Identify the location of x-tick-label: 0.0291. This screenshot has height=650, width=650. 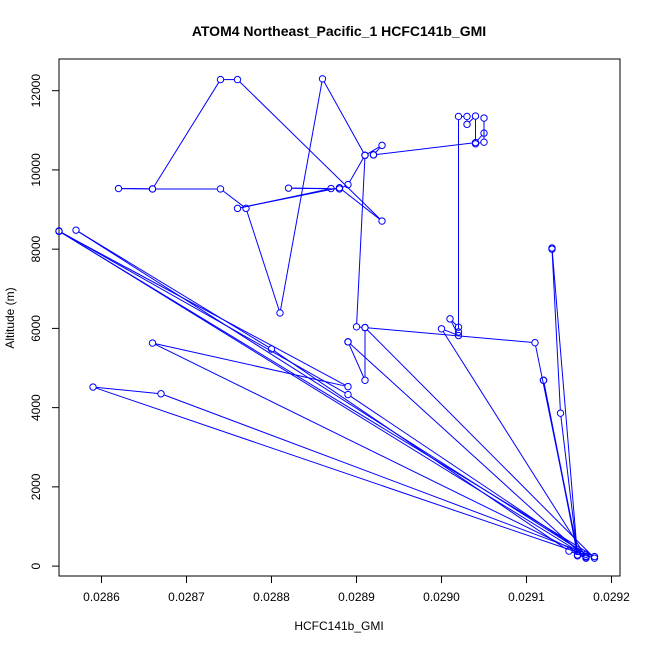
(526, 597).